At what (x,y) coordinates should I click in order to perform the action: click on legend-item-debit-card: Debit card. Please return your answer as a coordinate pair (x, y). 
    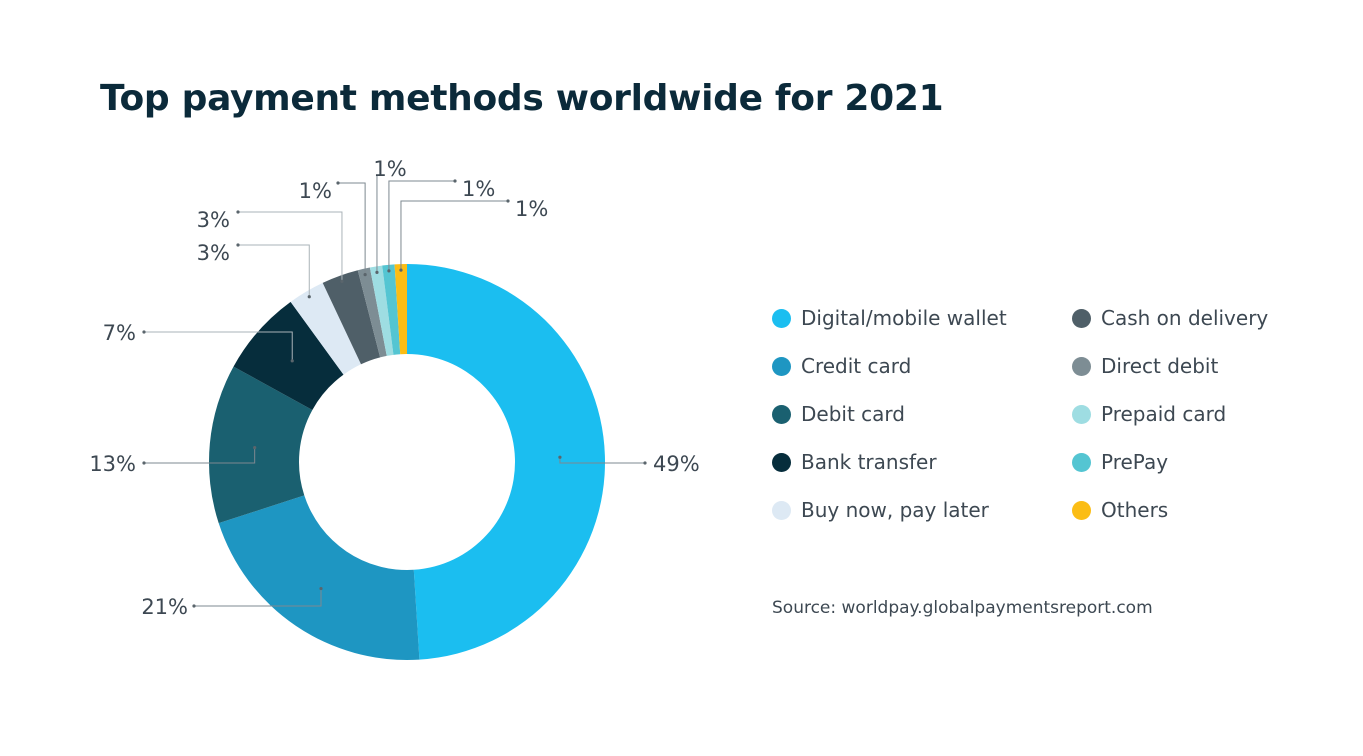
    Looking at the image, I should click on (838, 414).